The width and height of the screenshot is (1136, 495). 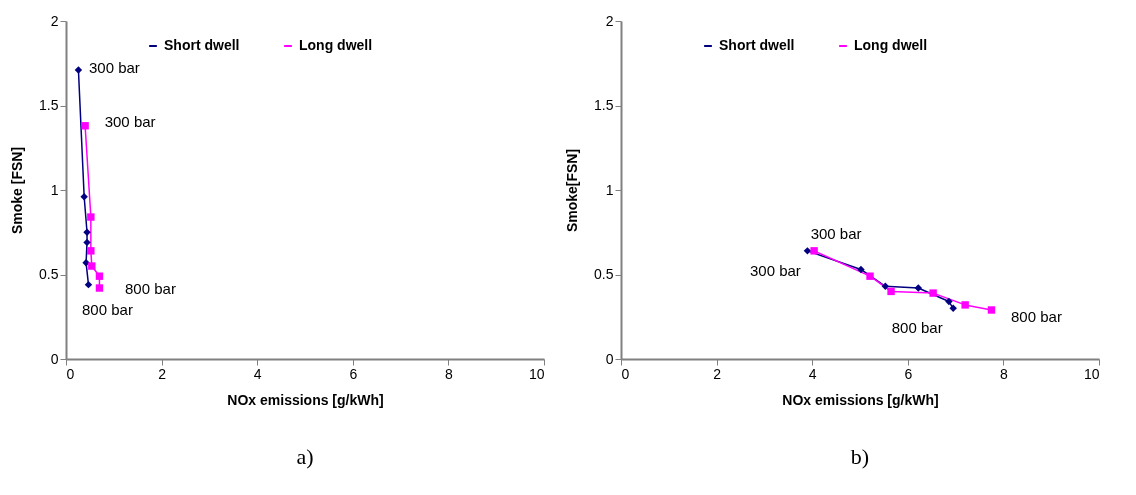 What do you see at coordinates (17, 190) in the screenshot?
I see `y-axis-title: Smoke [FSN]` at bounding box center [17, 190].